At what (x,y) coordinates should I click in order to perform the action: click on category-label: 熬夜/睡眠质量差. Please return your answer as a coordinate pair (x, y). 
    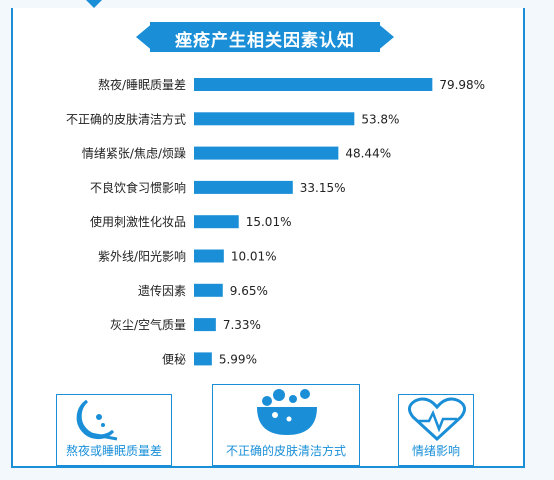
    Looking at the image, I should click on (142, 84).